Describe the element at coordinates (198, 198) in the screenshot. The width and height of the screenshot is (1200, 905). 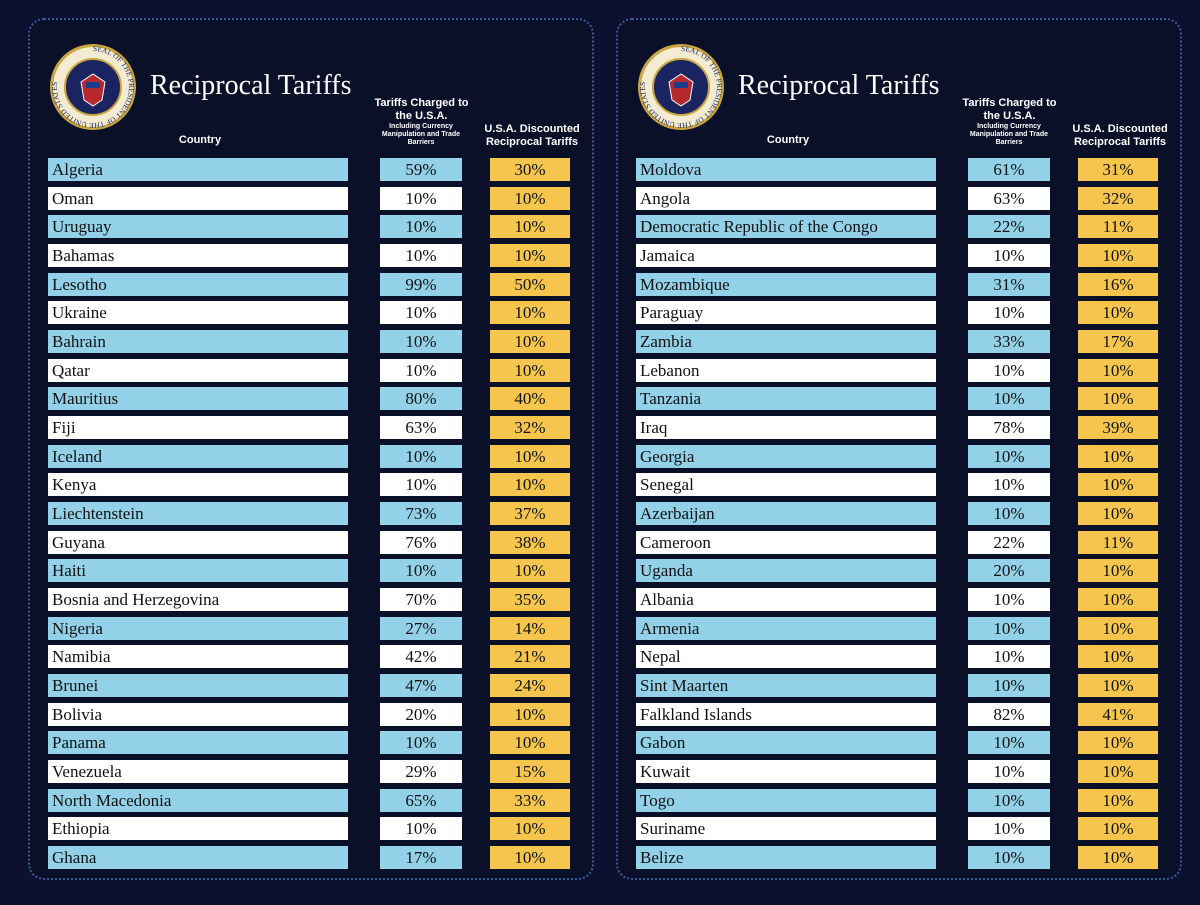
I see `country-cell: Oman` at that location.